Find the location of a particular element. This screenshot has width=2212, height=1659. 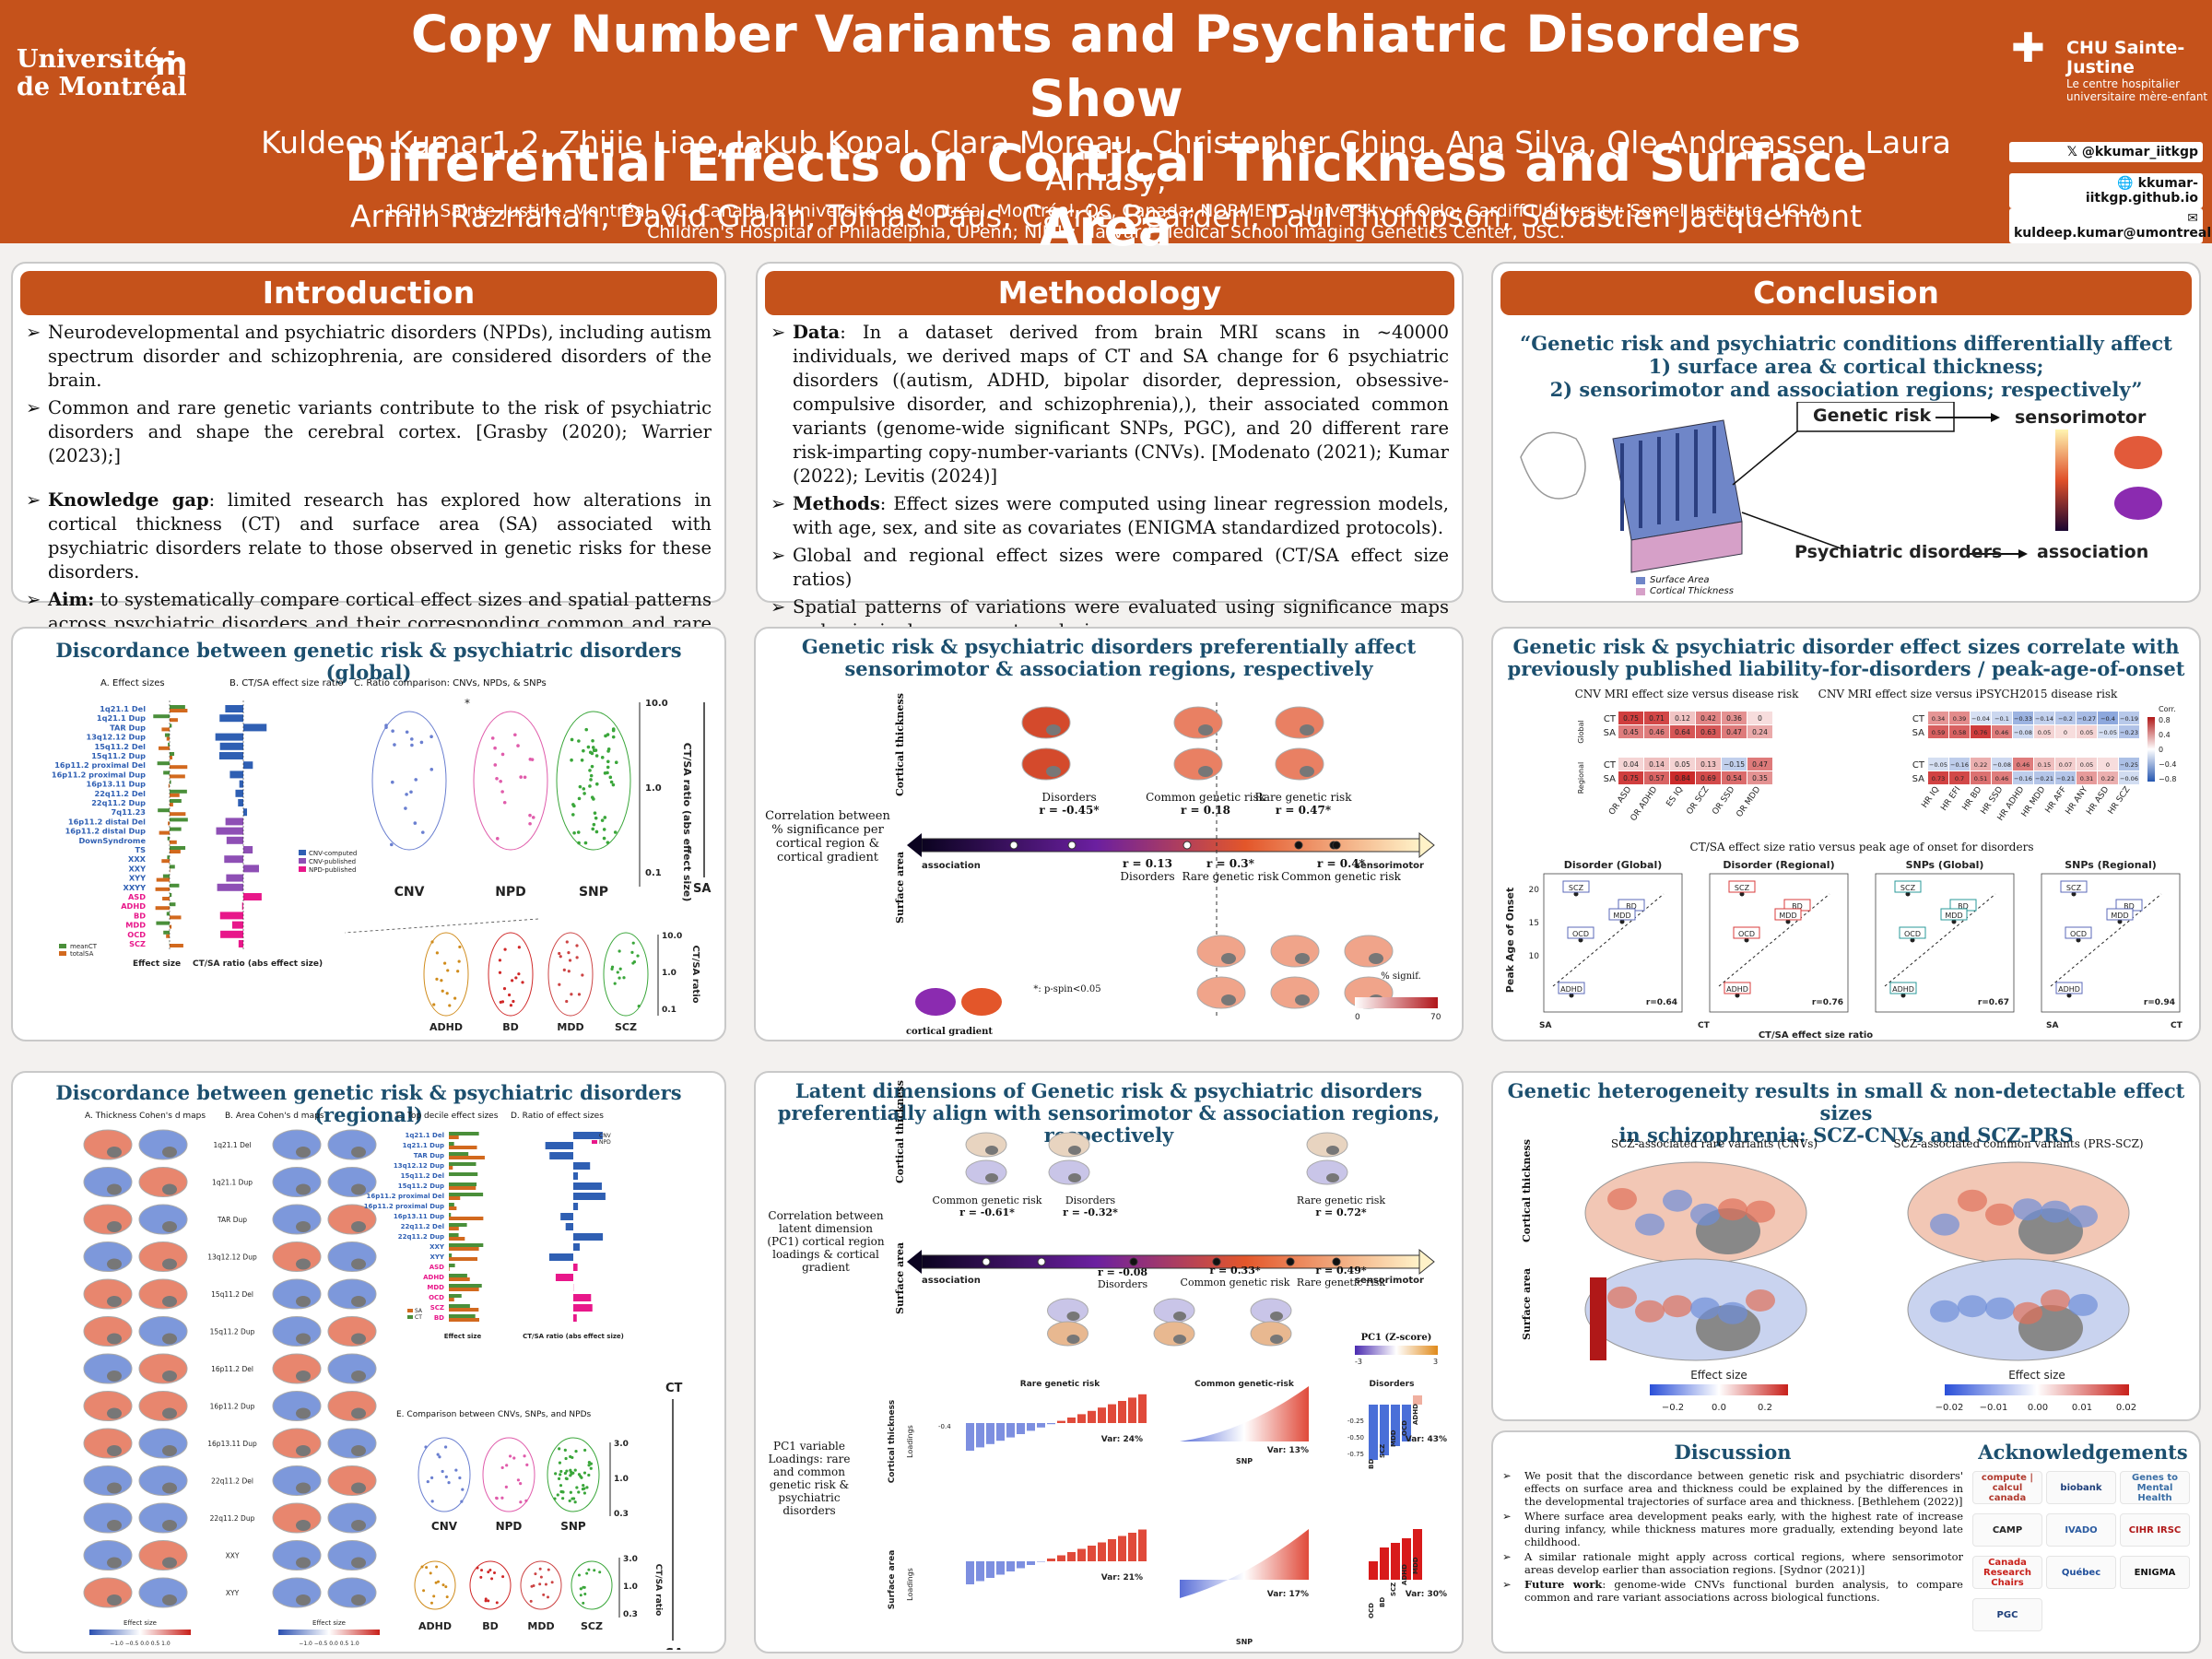

scatter-point-label-ocd: OCD is located at coordinates (1580, 934).